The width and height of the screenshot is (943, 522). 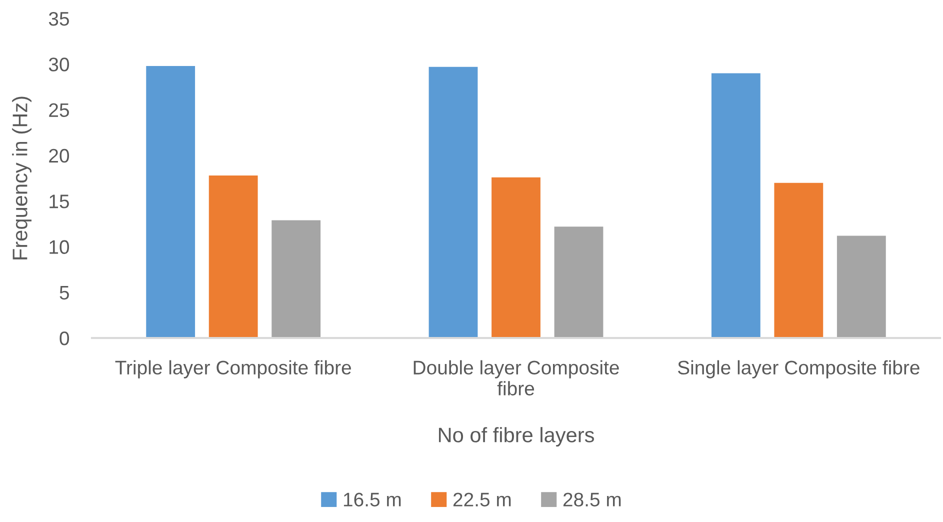 What do you see at coordinates (516, 378) in the screenshot?
I see `x-tick-label: Double layer Composite fibre` at bounding box center [516, 378].